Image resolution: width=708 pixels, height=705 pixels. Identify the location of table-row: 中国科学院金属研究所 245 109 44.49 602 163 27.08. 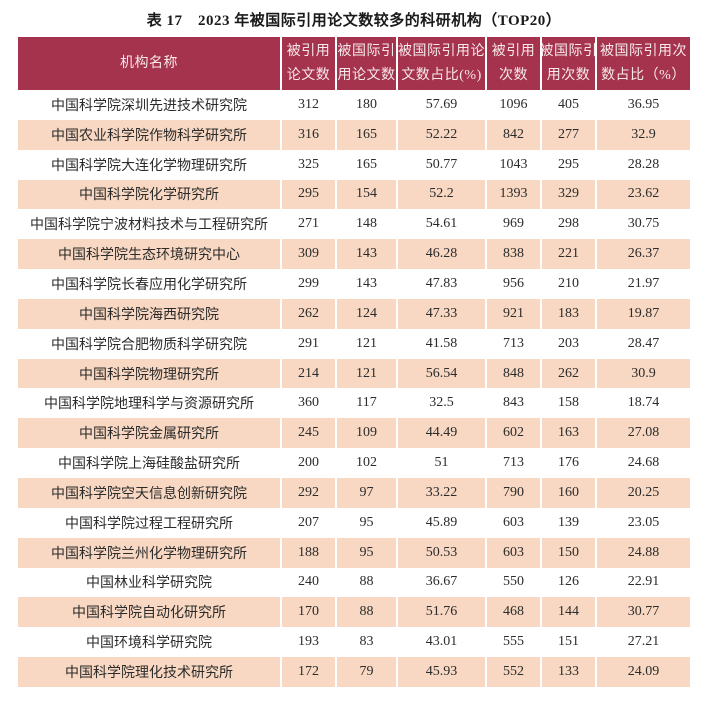
(354, 433).